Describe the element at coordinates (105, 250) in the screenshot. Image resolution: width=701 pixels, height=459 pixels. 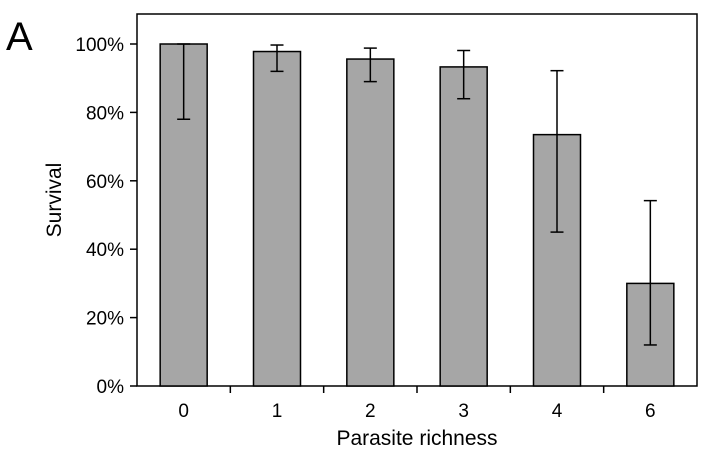
I see `y-tick-label: 40%` at that location.